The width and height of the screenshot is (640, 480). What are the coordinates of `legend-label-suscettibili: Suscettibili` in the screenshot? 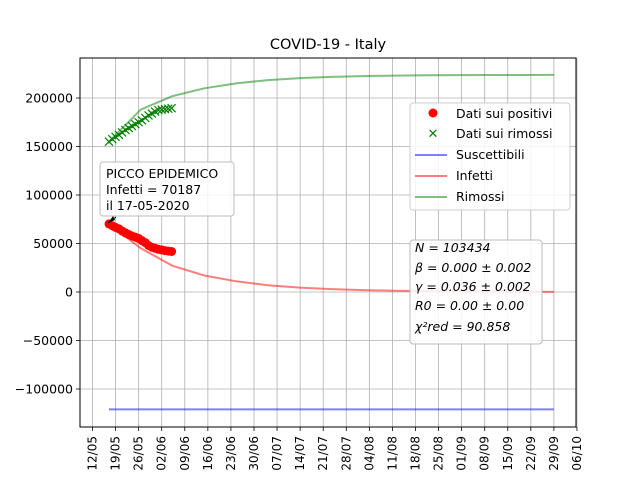 It's located at (490, 154).